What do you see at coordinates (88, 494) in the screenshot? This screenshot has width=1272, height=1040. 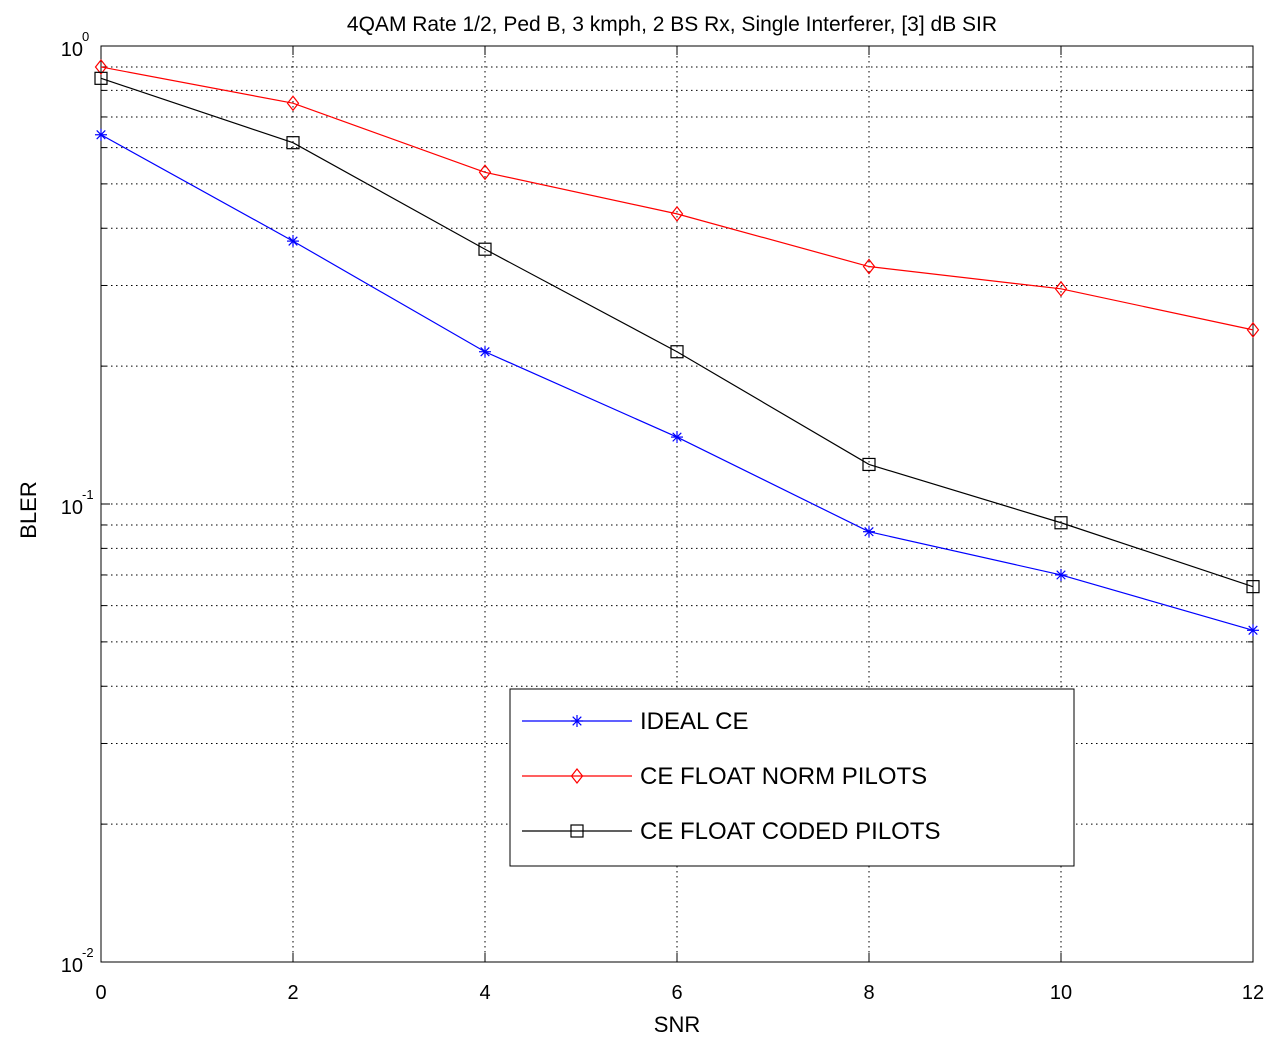 I see `y-tick-exponent: -1` at bounding box center [88, 494].